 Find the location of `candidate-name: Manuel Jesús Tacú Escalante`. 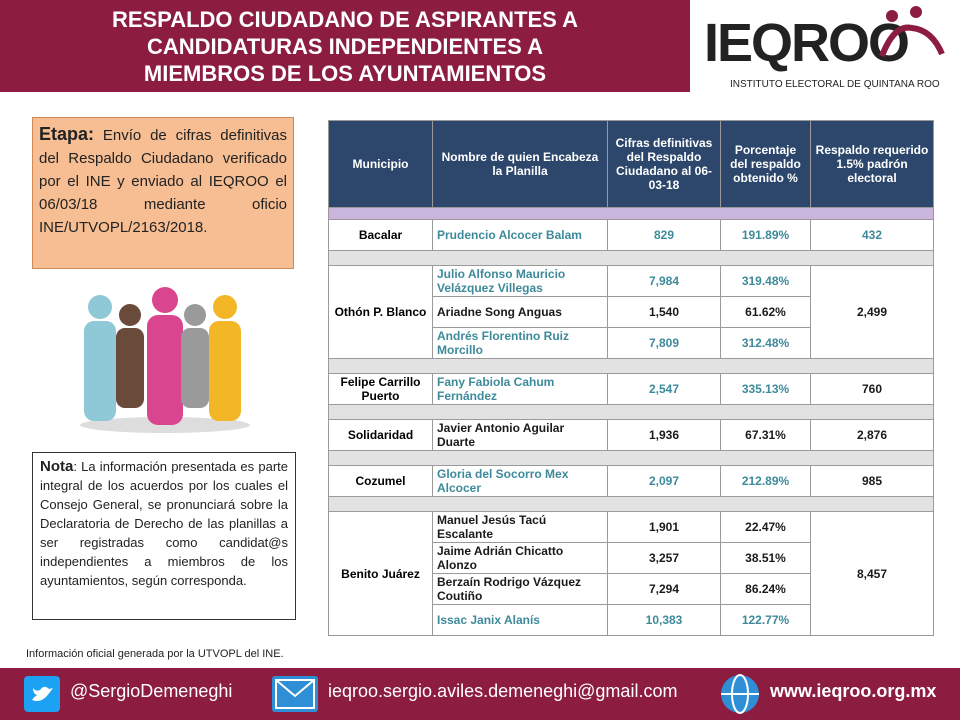

candidate-name: Manuel Jesús Tacú Escalante is located at coordinates (520, 527).